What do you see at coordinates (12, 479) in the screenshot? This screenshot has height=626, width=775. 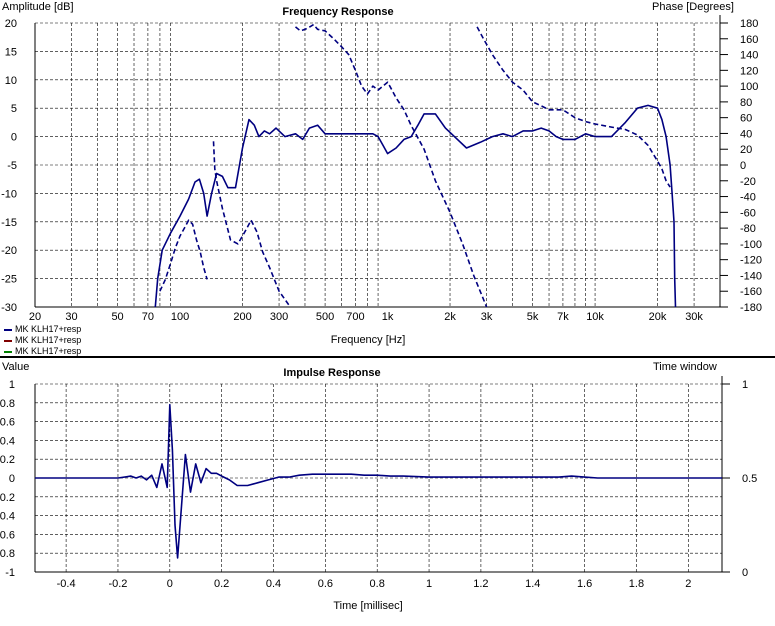 I see `imp-y-tick-5: 0` at bounding box center [12, 479].